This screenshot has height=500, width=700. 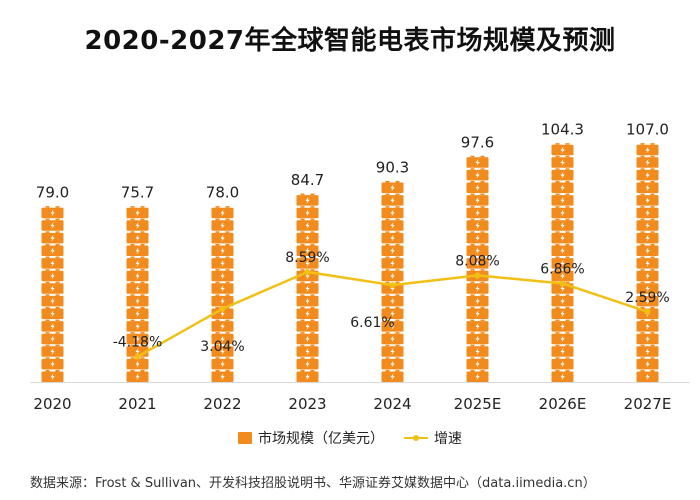 What do you see at coordinates (307, 404) in the screenshot?
I see `x-tick-label: 2023` at bounding box center [307, 404].